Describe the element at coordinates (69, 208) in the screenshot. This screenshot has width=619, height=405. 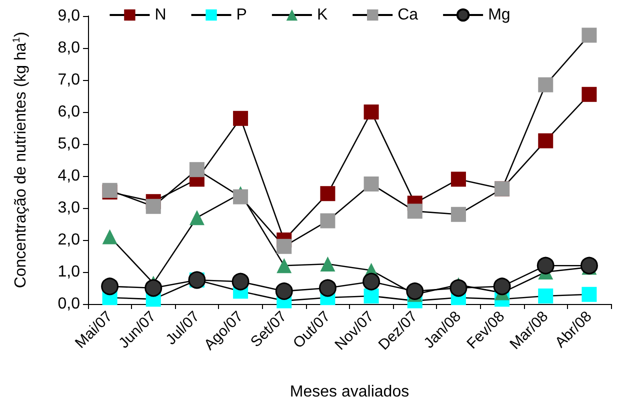
I see `y-tick-label: 3,0` at that location.